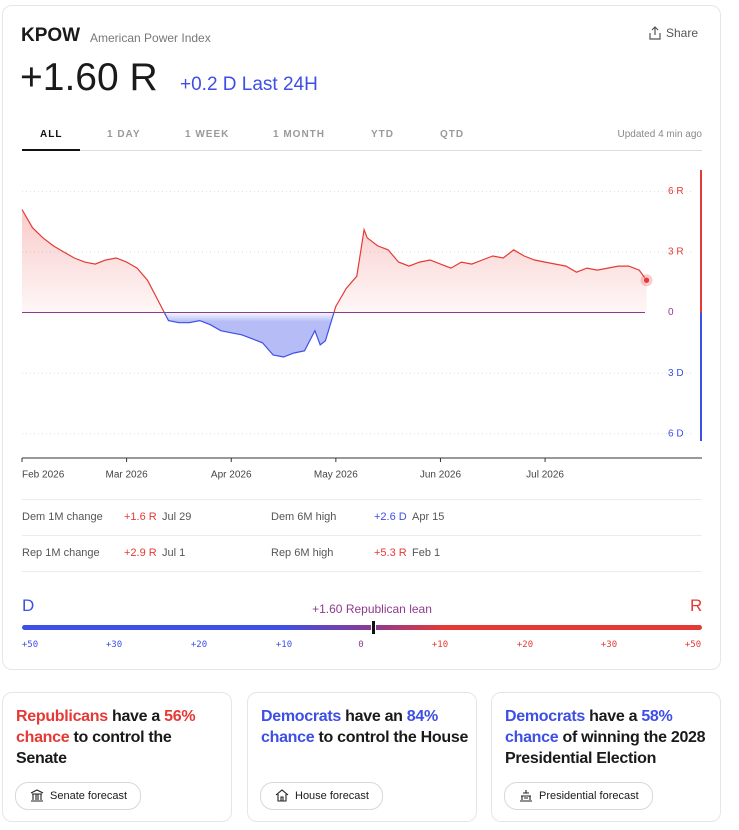 This screenshot has width=739, height=830. Describe the element at coordinates (177, 517) in the screenshot. I see `stat-date: Jul 29` at that location.